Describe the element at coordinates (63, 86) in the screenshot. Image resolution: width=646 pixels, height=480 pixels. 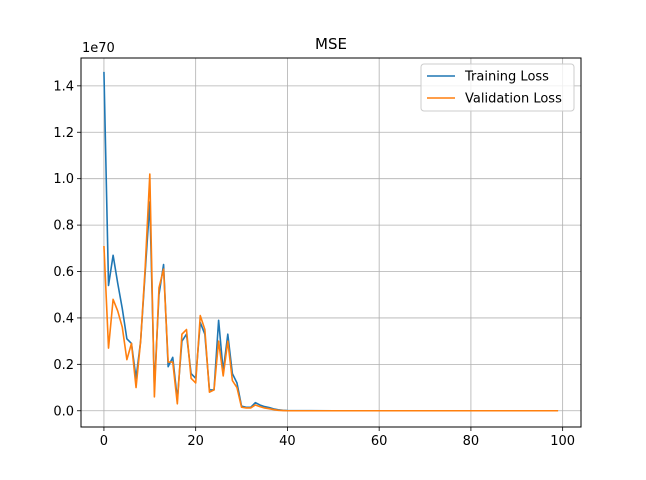
I see `y-tick-label: 1.4` at that location.